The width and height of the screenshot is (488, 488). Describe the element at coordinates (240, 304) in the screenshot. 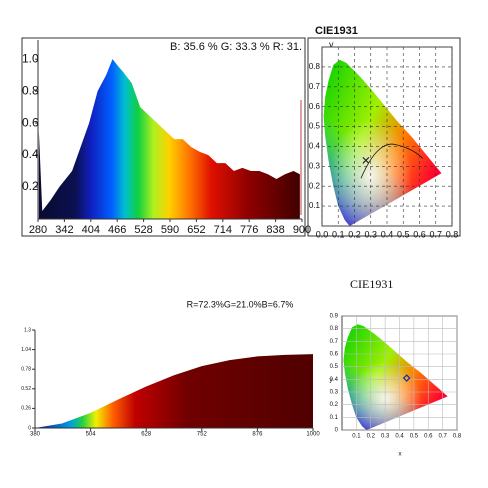

I see `rgb-ratio: R=72.3%G=21.0%B=6.7%` at that location.